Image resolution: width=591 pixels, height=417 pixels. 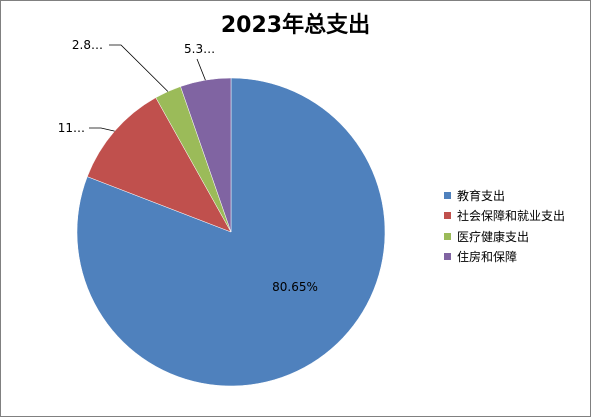 I want to click on data-label-1: 80.65%, so click(x=295, y=287).